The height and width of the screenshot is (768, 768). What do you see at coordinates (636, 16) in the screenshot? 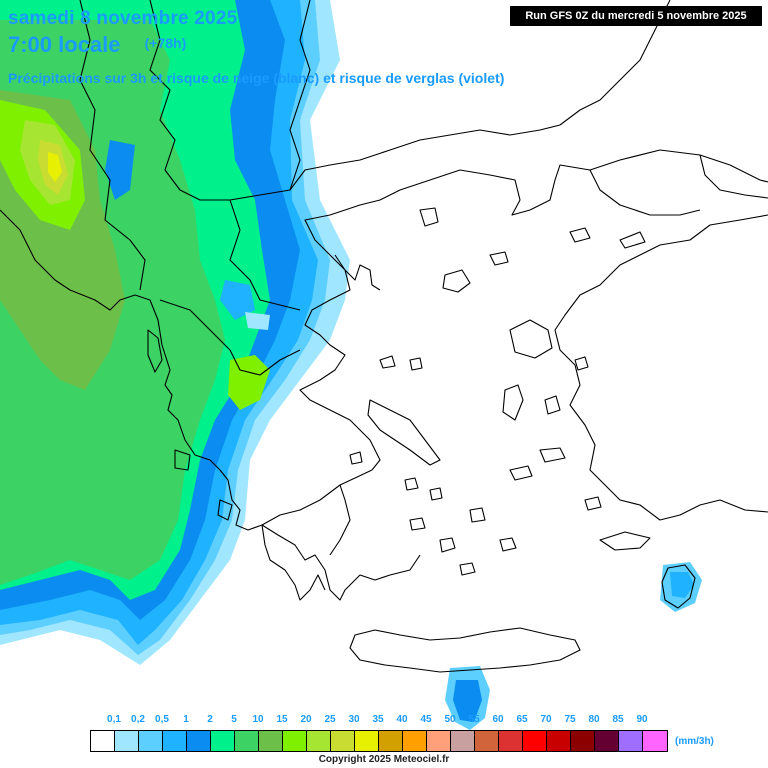
I see `run-info-badge: Run GFS 0Z du mercredi 5 novembre 2025` at bounding box center [636, 16].